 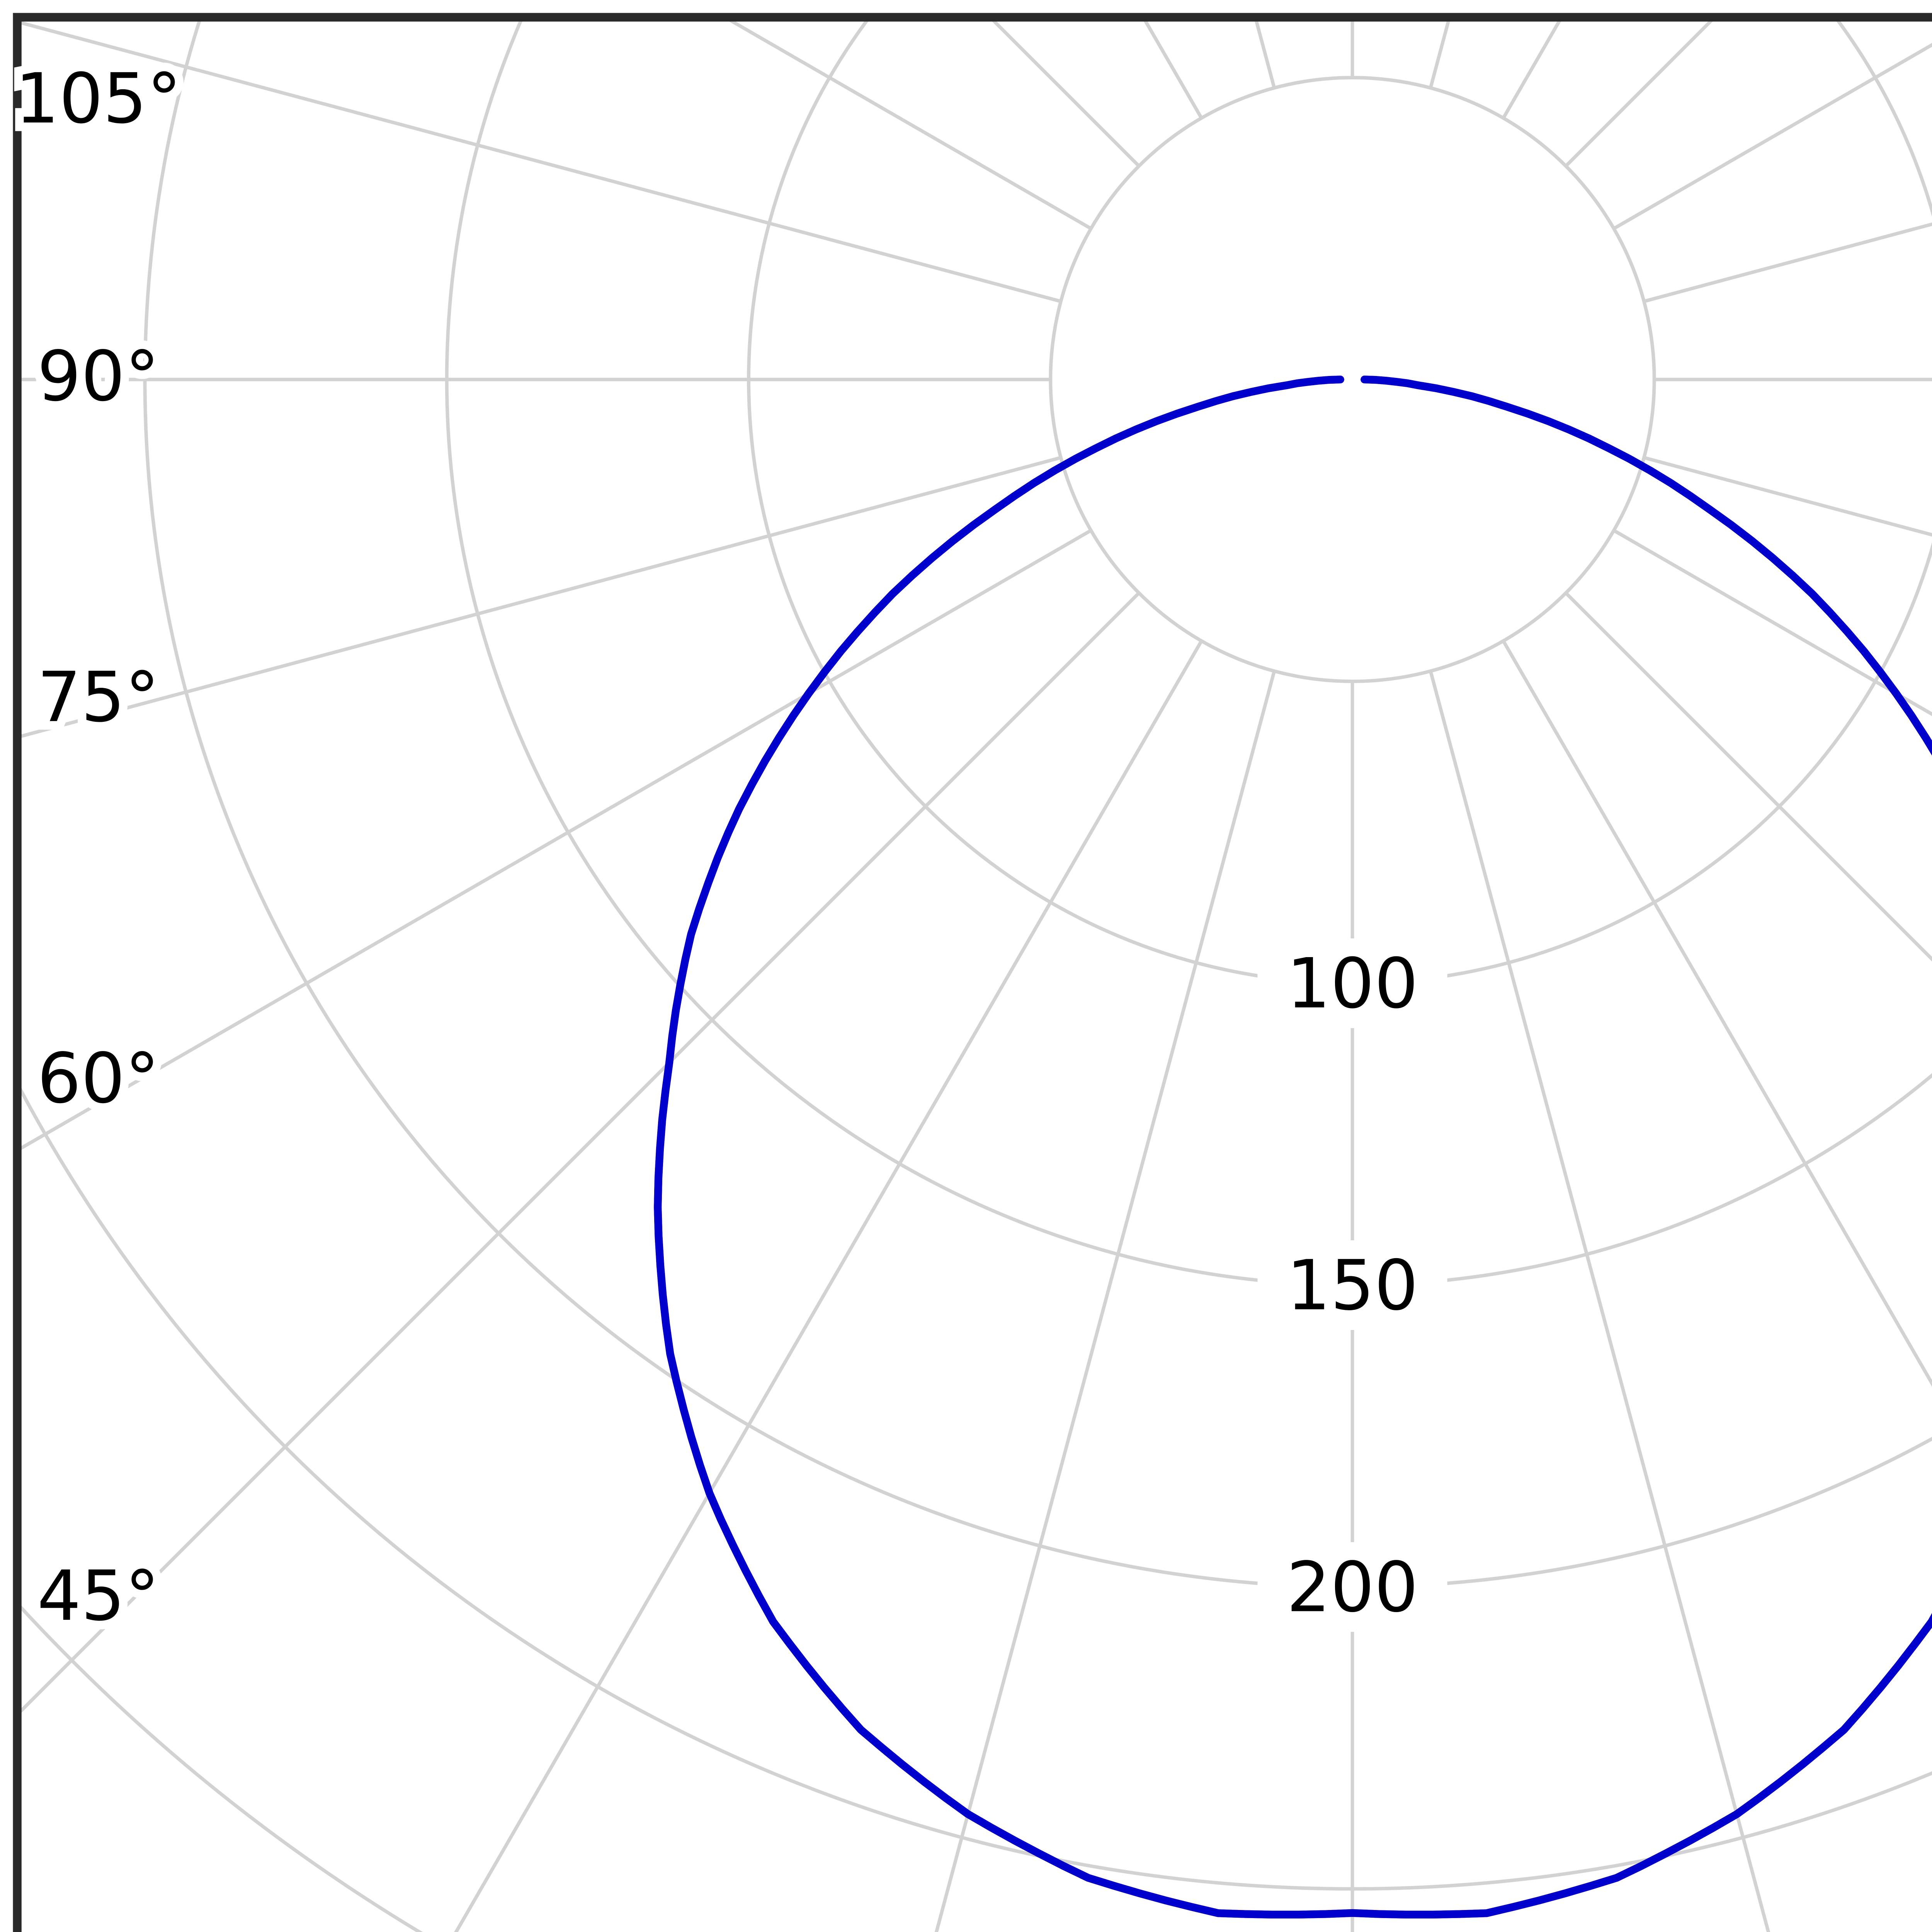 I want to click on ring-label-100: 100, so click(x=1353, y=984).